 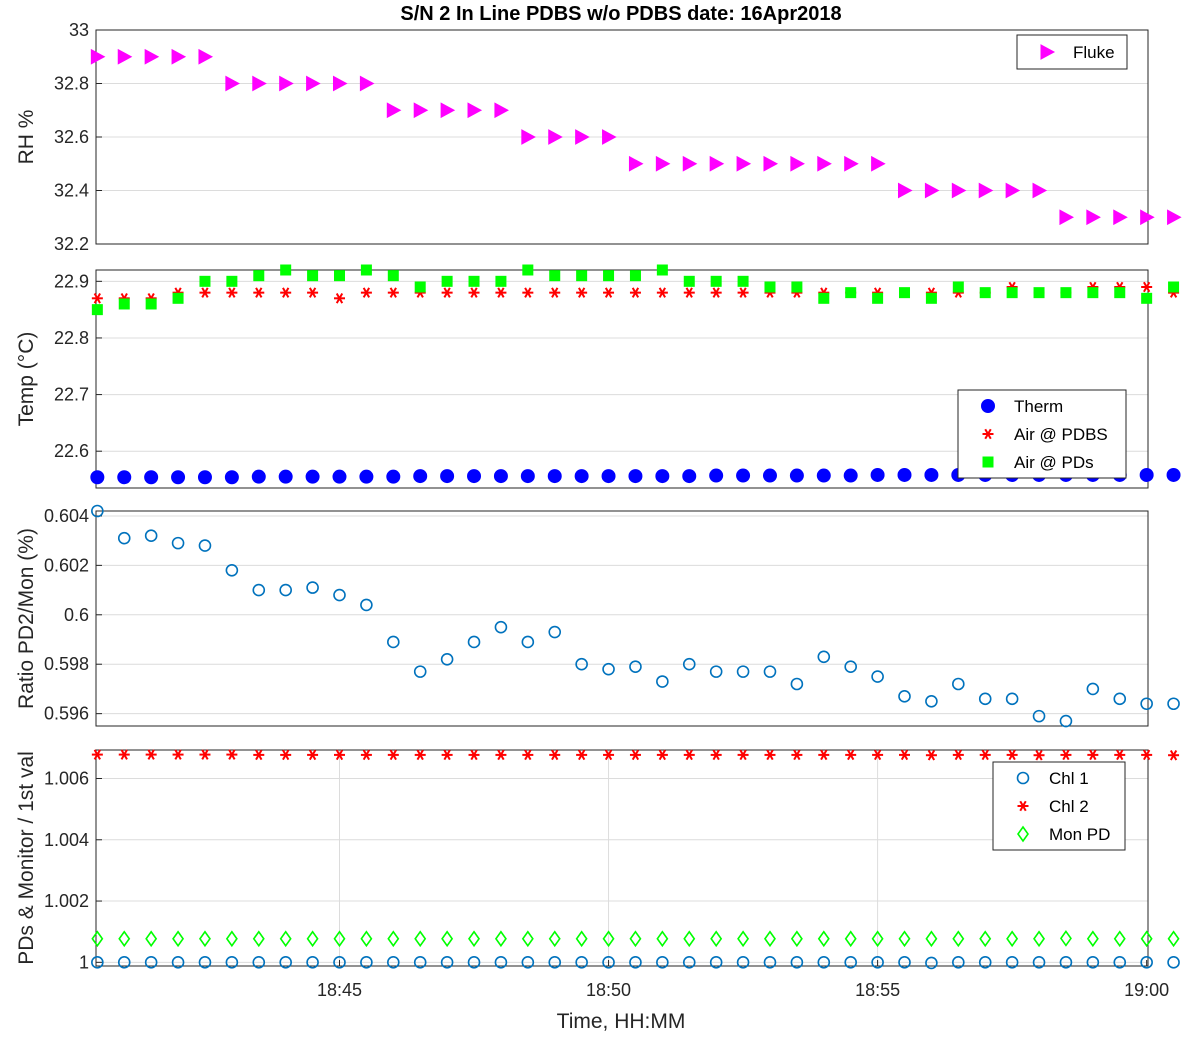 What do you see at coordinates (79, 30) in the screenshot?
I see `y-tick-label: 33` at bounding box center [79, 30].